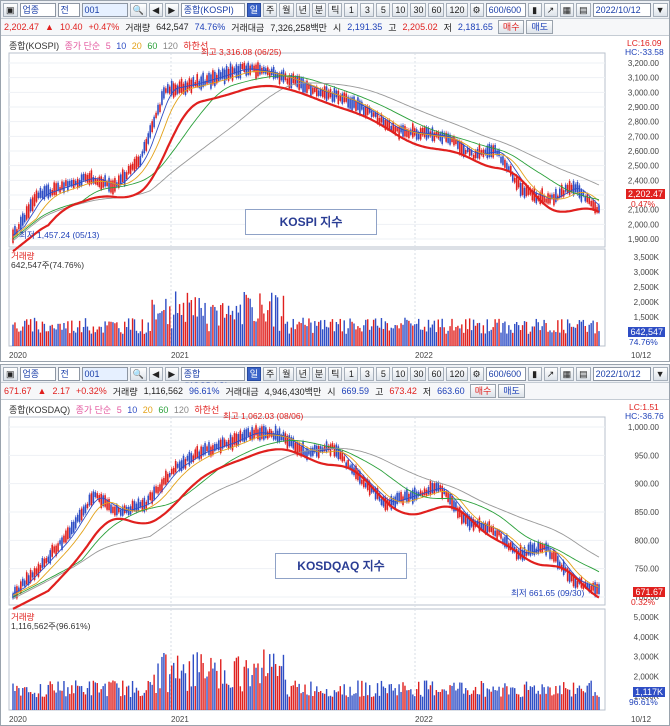  I want to click on volume-tick-label: 3,000K, so click(647, 657).